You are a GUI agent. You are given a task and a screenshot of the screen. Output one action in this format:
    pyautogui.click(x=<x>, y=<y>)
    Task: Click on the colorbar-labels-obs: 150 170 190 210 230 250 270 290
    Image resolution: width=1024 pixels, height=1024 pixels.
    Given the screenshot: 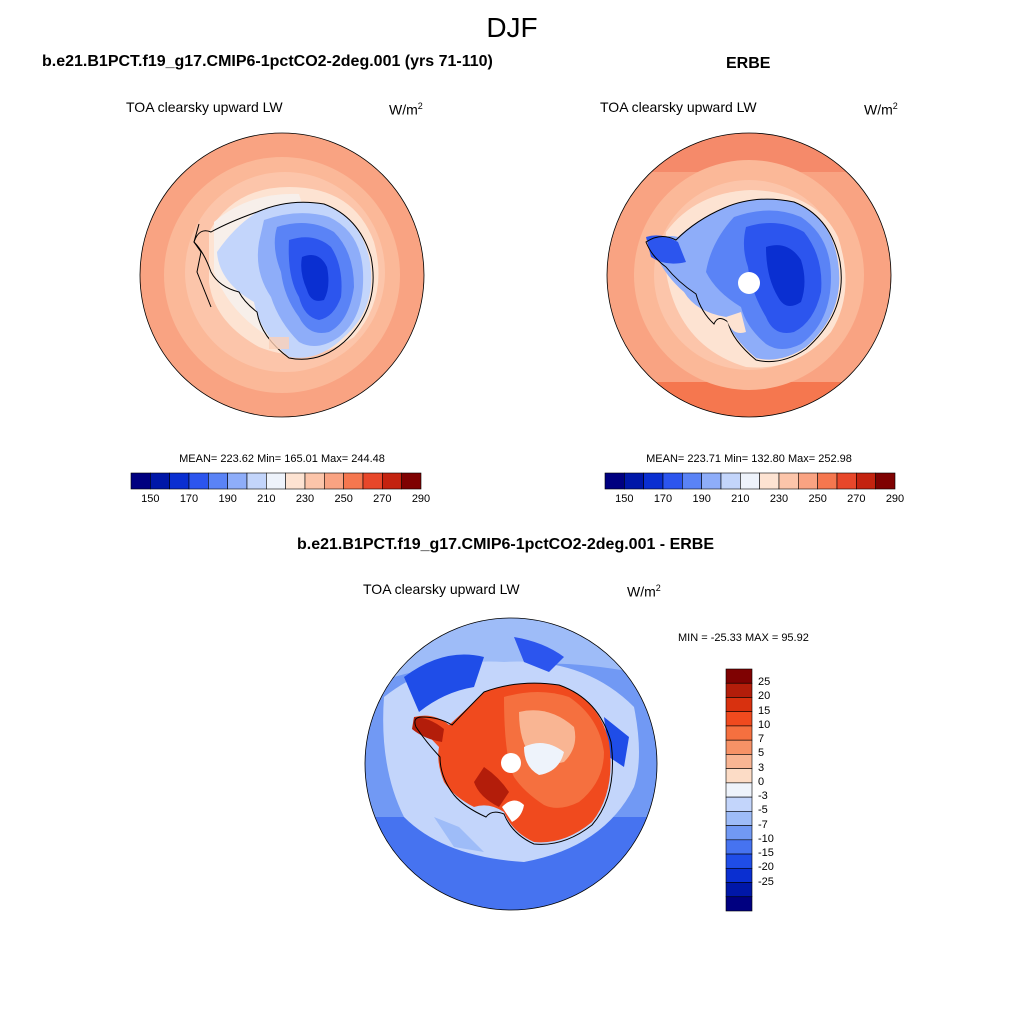 What is the action you would take?
    pyautogui.click(x=754, y=500)
    